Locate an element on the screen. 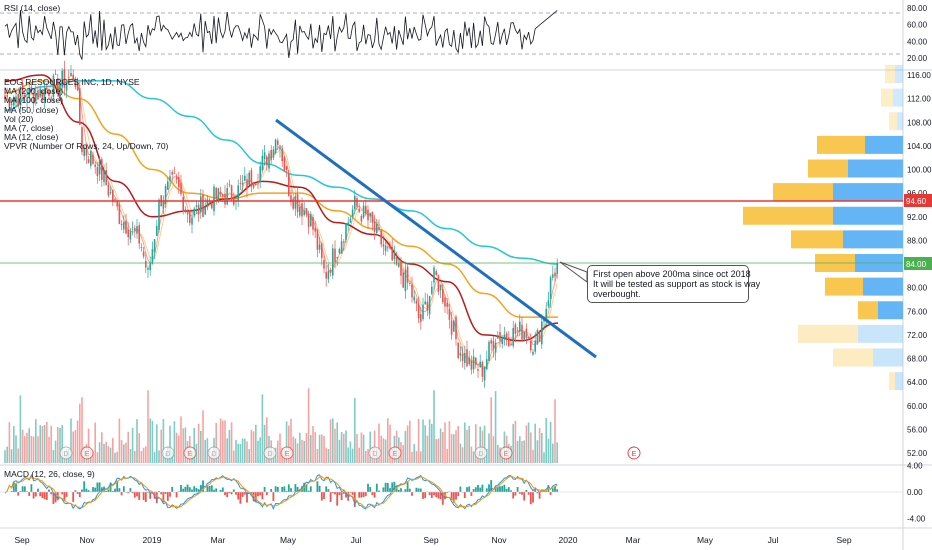 The image size is (932, 550). event-marker-label: D is located at coordinates (374, 454).